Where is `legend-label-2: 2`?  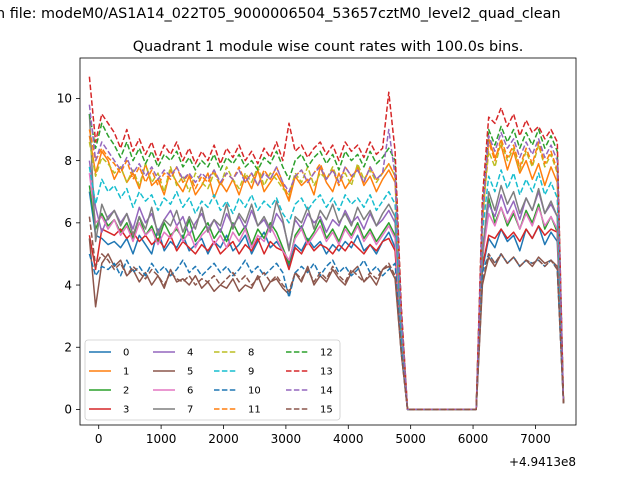
legend-label-2: 2 is located at coordinates (126, 391).